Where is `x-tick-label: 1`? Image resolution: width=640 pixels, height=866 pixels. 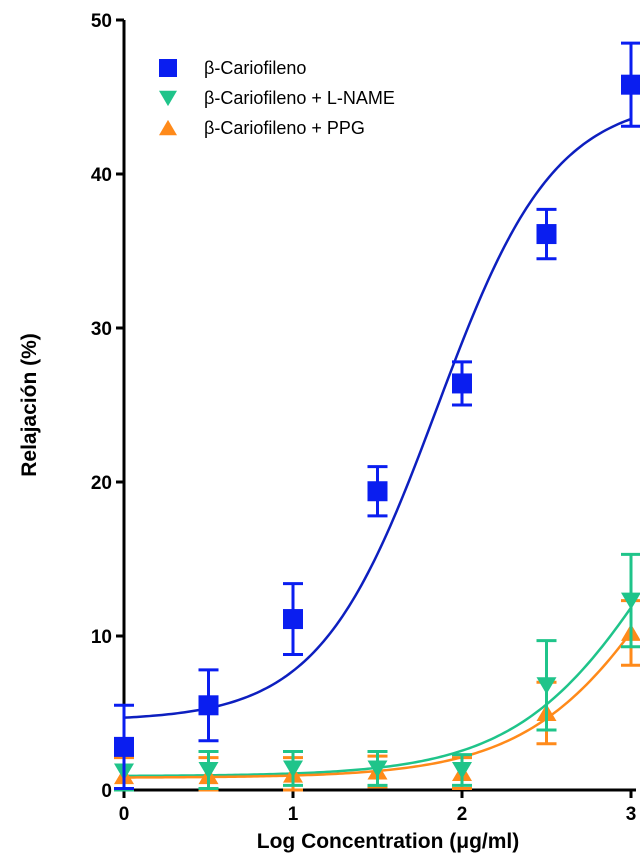 x-tick-label: 1 is located at coordinates (293, 814).